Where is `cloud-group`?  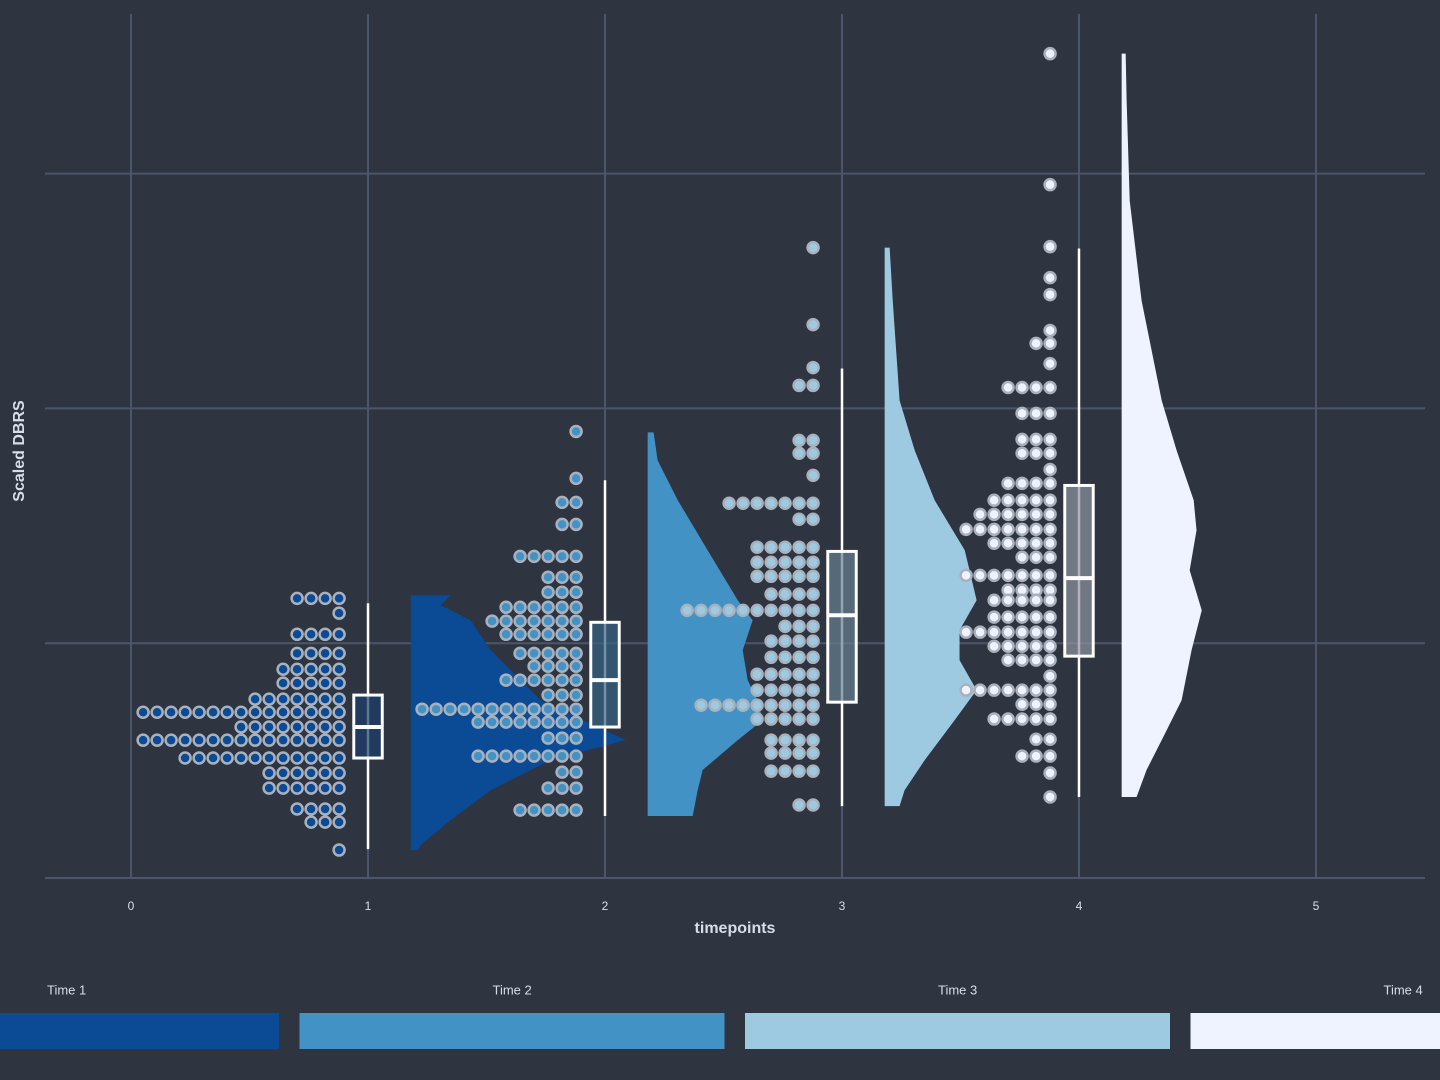 cloud-group is located at coordinates (1080, 425).